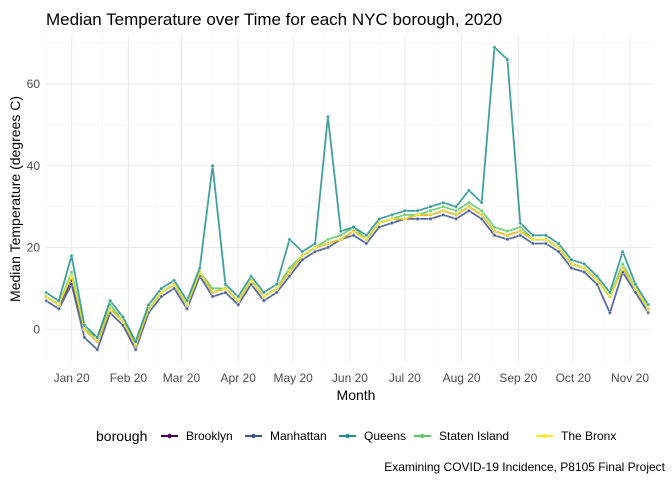 The height and width of the screenshot is (480, 672). I want to click on x-tick-label: Aug 20, so click(462, 378).